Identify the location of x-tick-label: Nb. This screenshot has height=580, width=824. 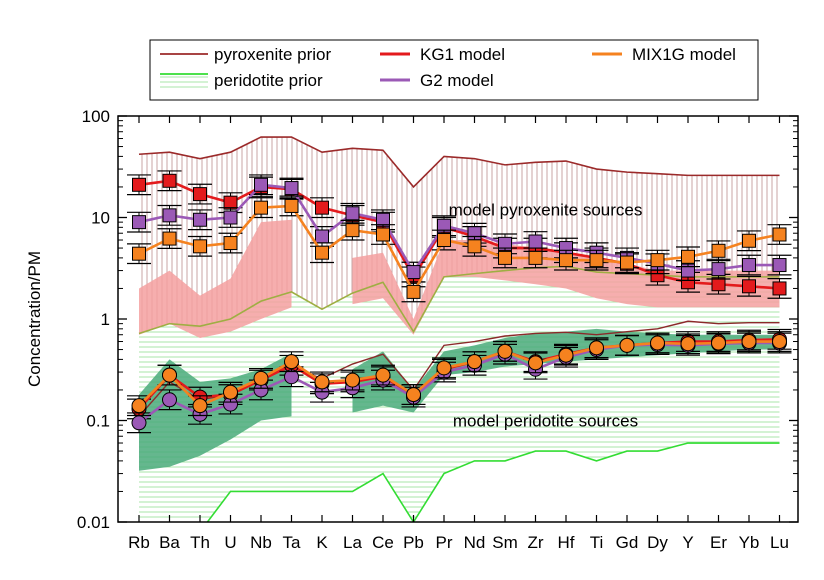
(261, 542).